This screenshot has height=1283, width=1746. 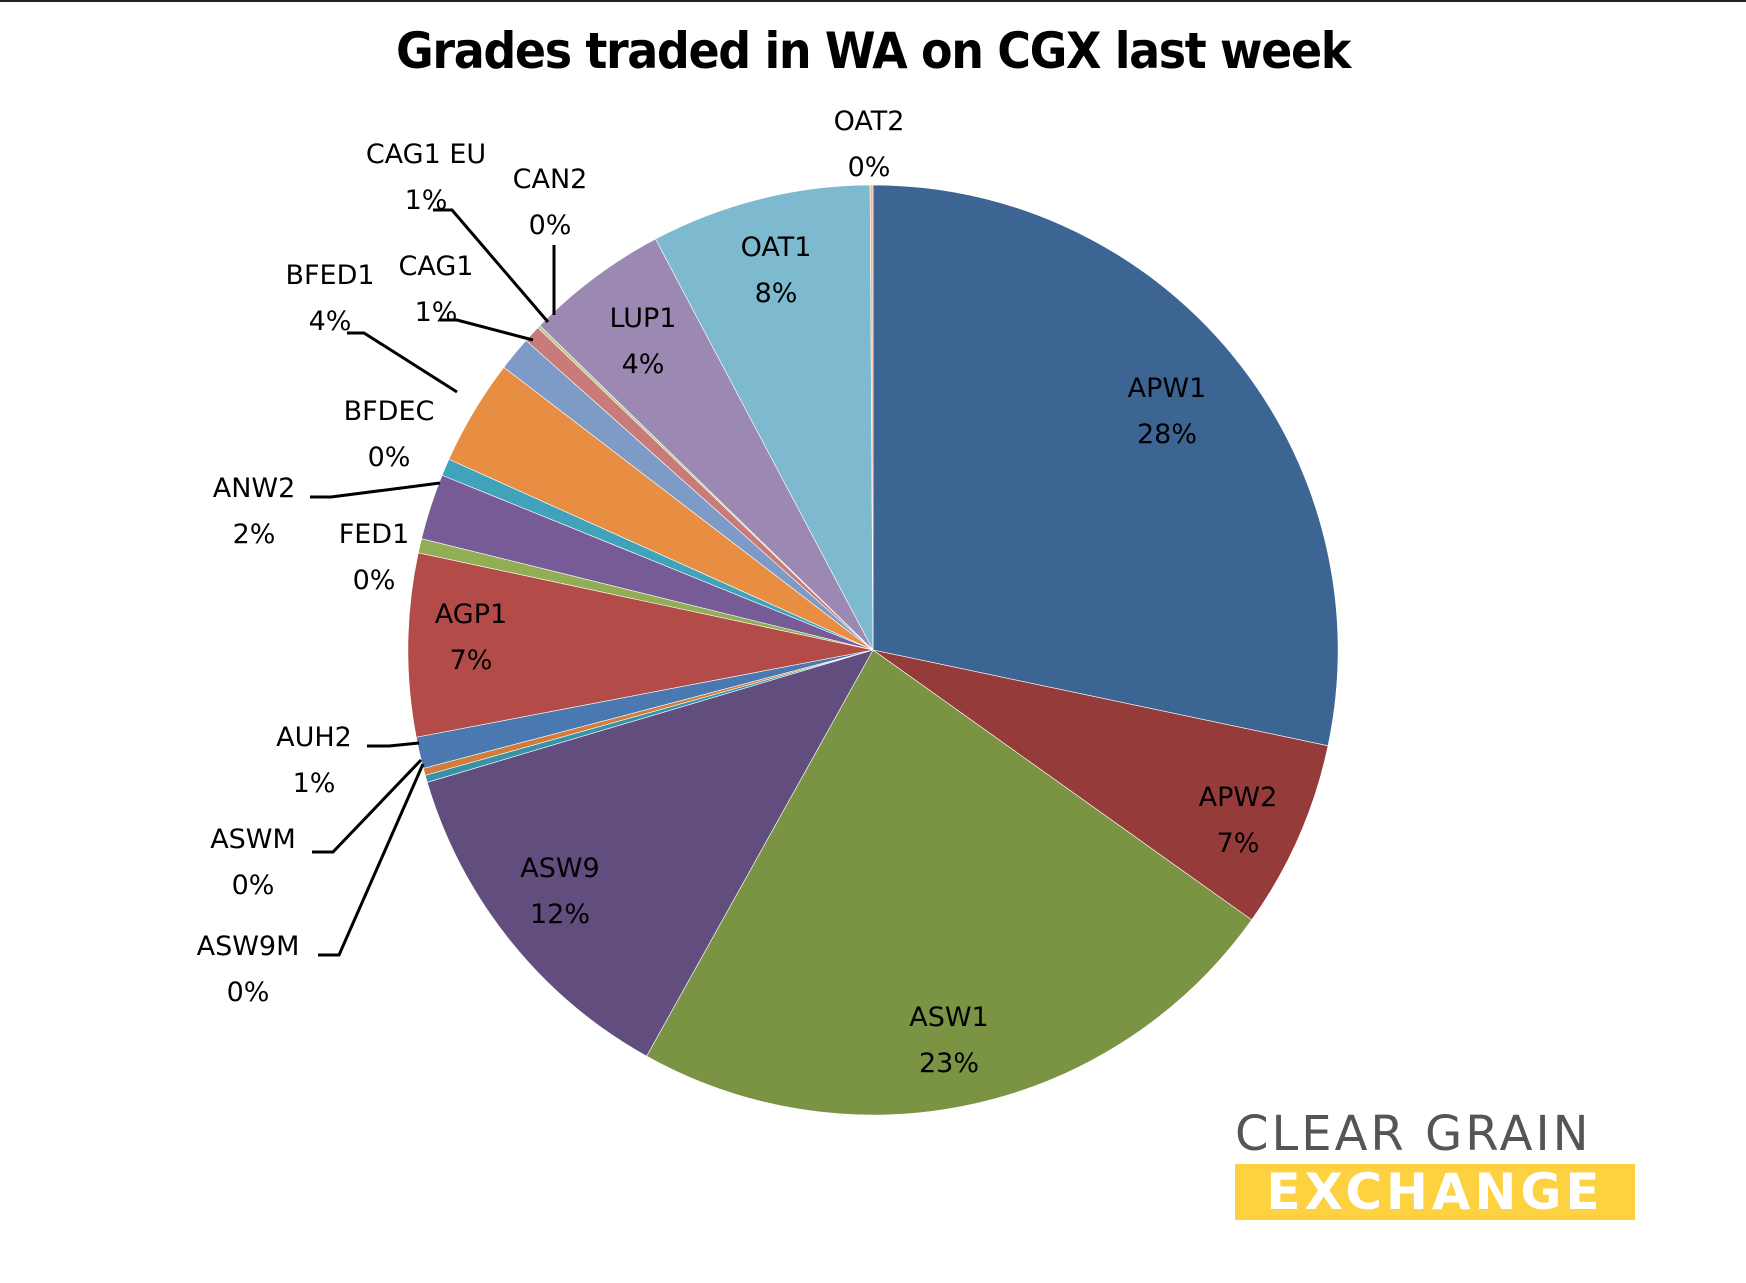 I want to click on leader-line-cag1-eu, so click(x=491, y=265).